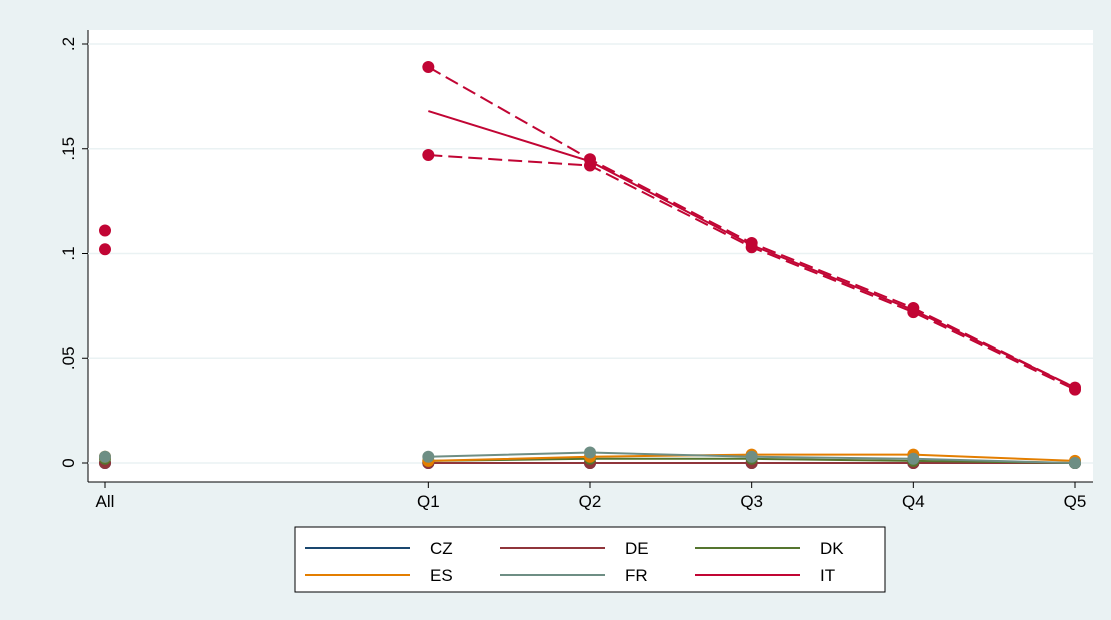 Image resolution: width=1111 pixels, height=620 pixels. What do you see at coordinates (590, 559) in the screenshot?
I see `legend` at bounding box center [590, 559].